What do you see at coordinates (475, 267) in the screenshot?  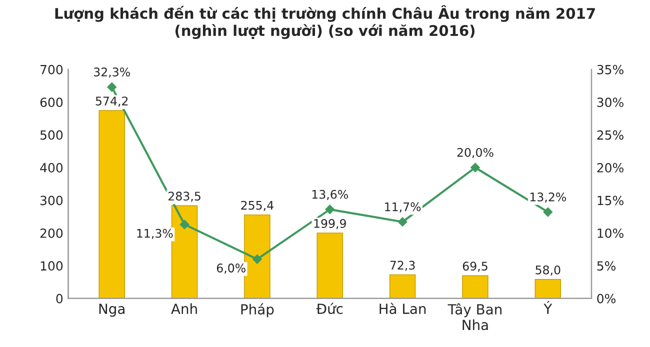 I see `data-label: 69,5` at bounding box center [475, 267].